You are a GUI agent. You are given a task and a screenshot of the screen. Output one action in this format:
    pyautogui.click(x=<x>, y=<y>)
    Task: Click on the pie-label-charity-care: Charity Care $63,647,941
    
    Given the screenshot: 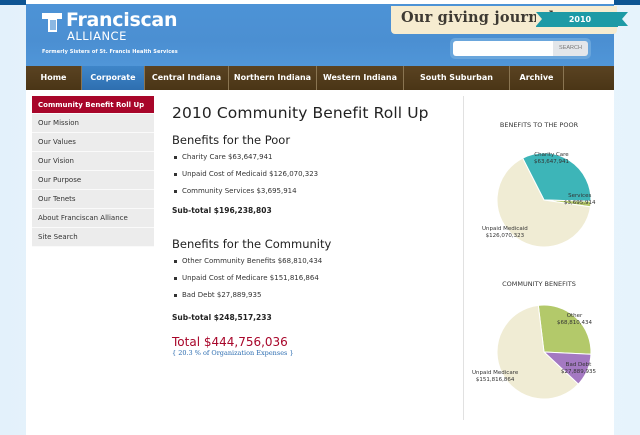 What is the action you would take?
    pyautogui.click(x=551, y=158)
    